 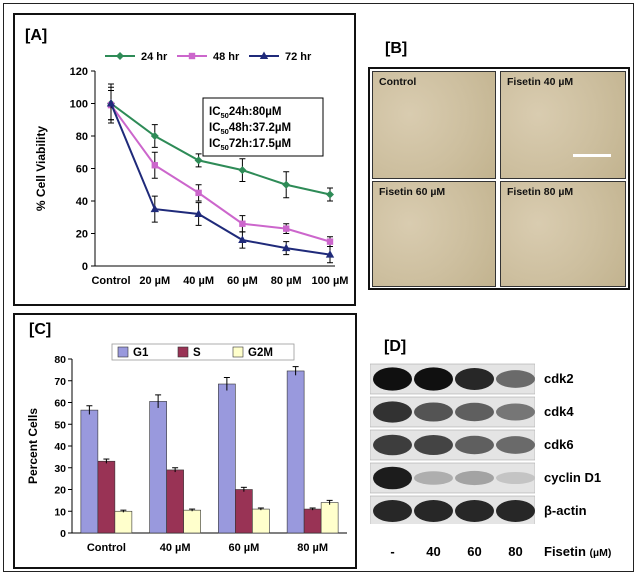 What do you see at coordinates (434, 125) in the screenshot?
I see `micrograph-control: Control` at bounding box center [434, 125].